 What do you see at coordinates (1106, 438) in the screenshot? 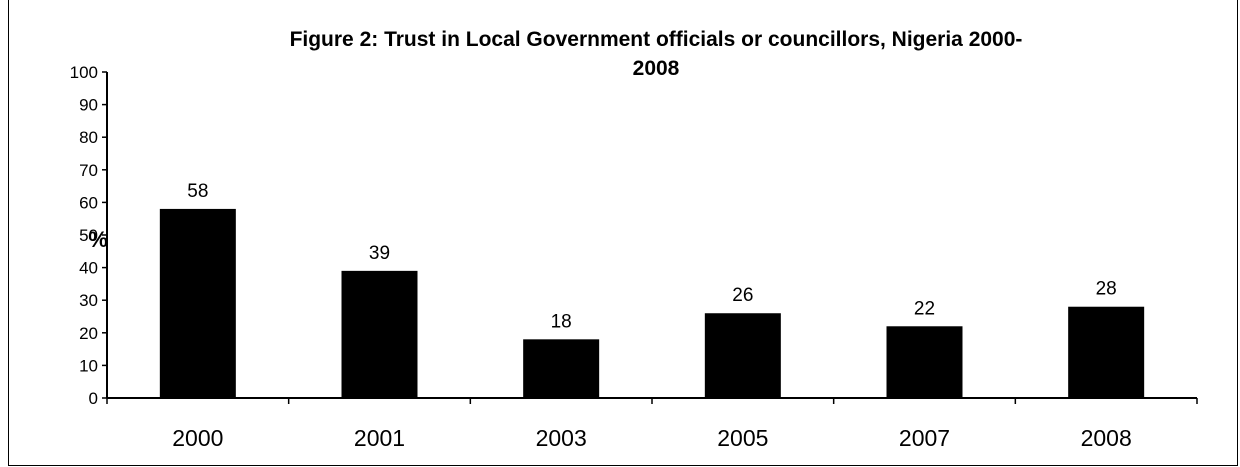
I see `x-tick-label: 2008` at bounding box center [1106, 438].